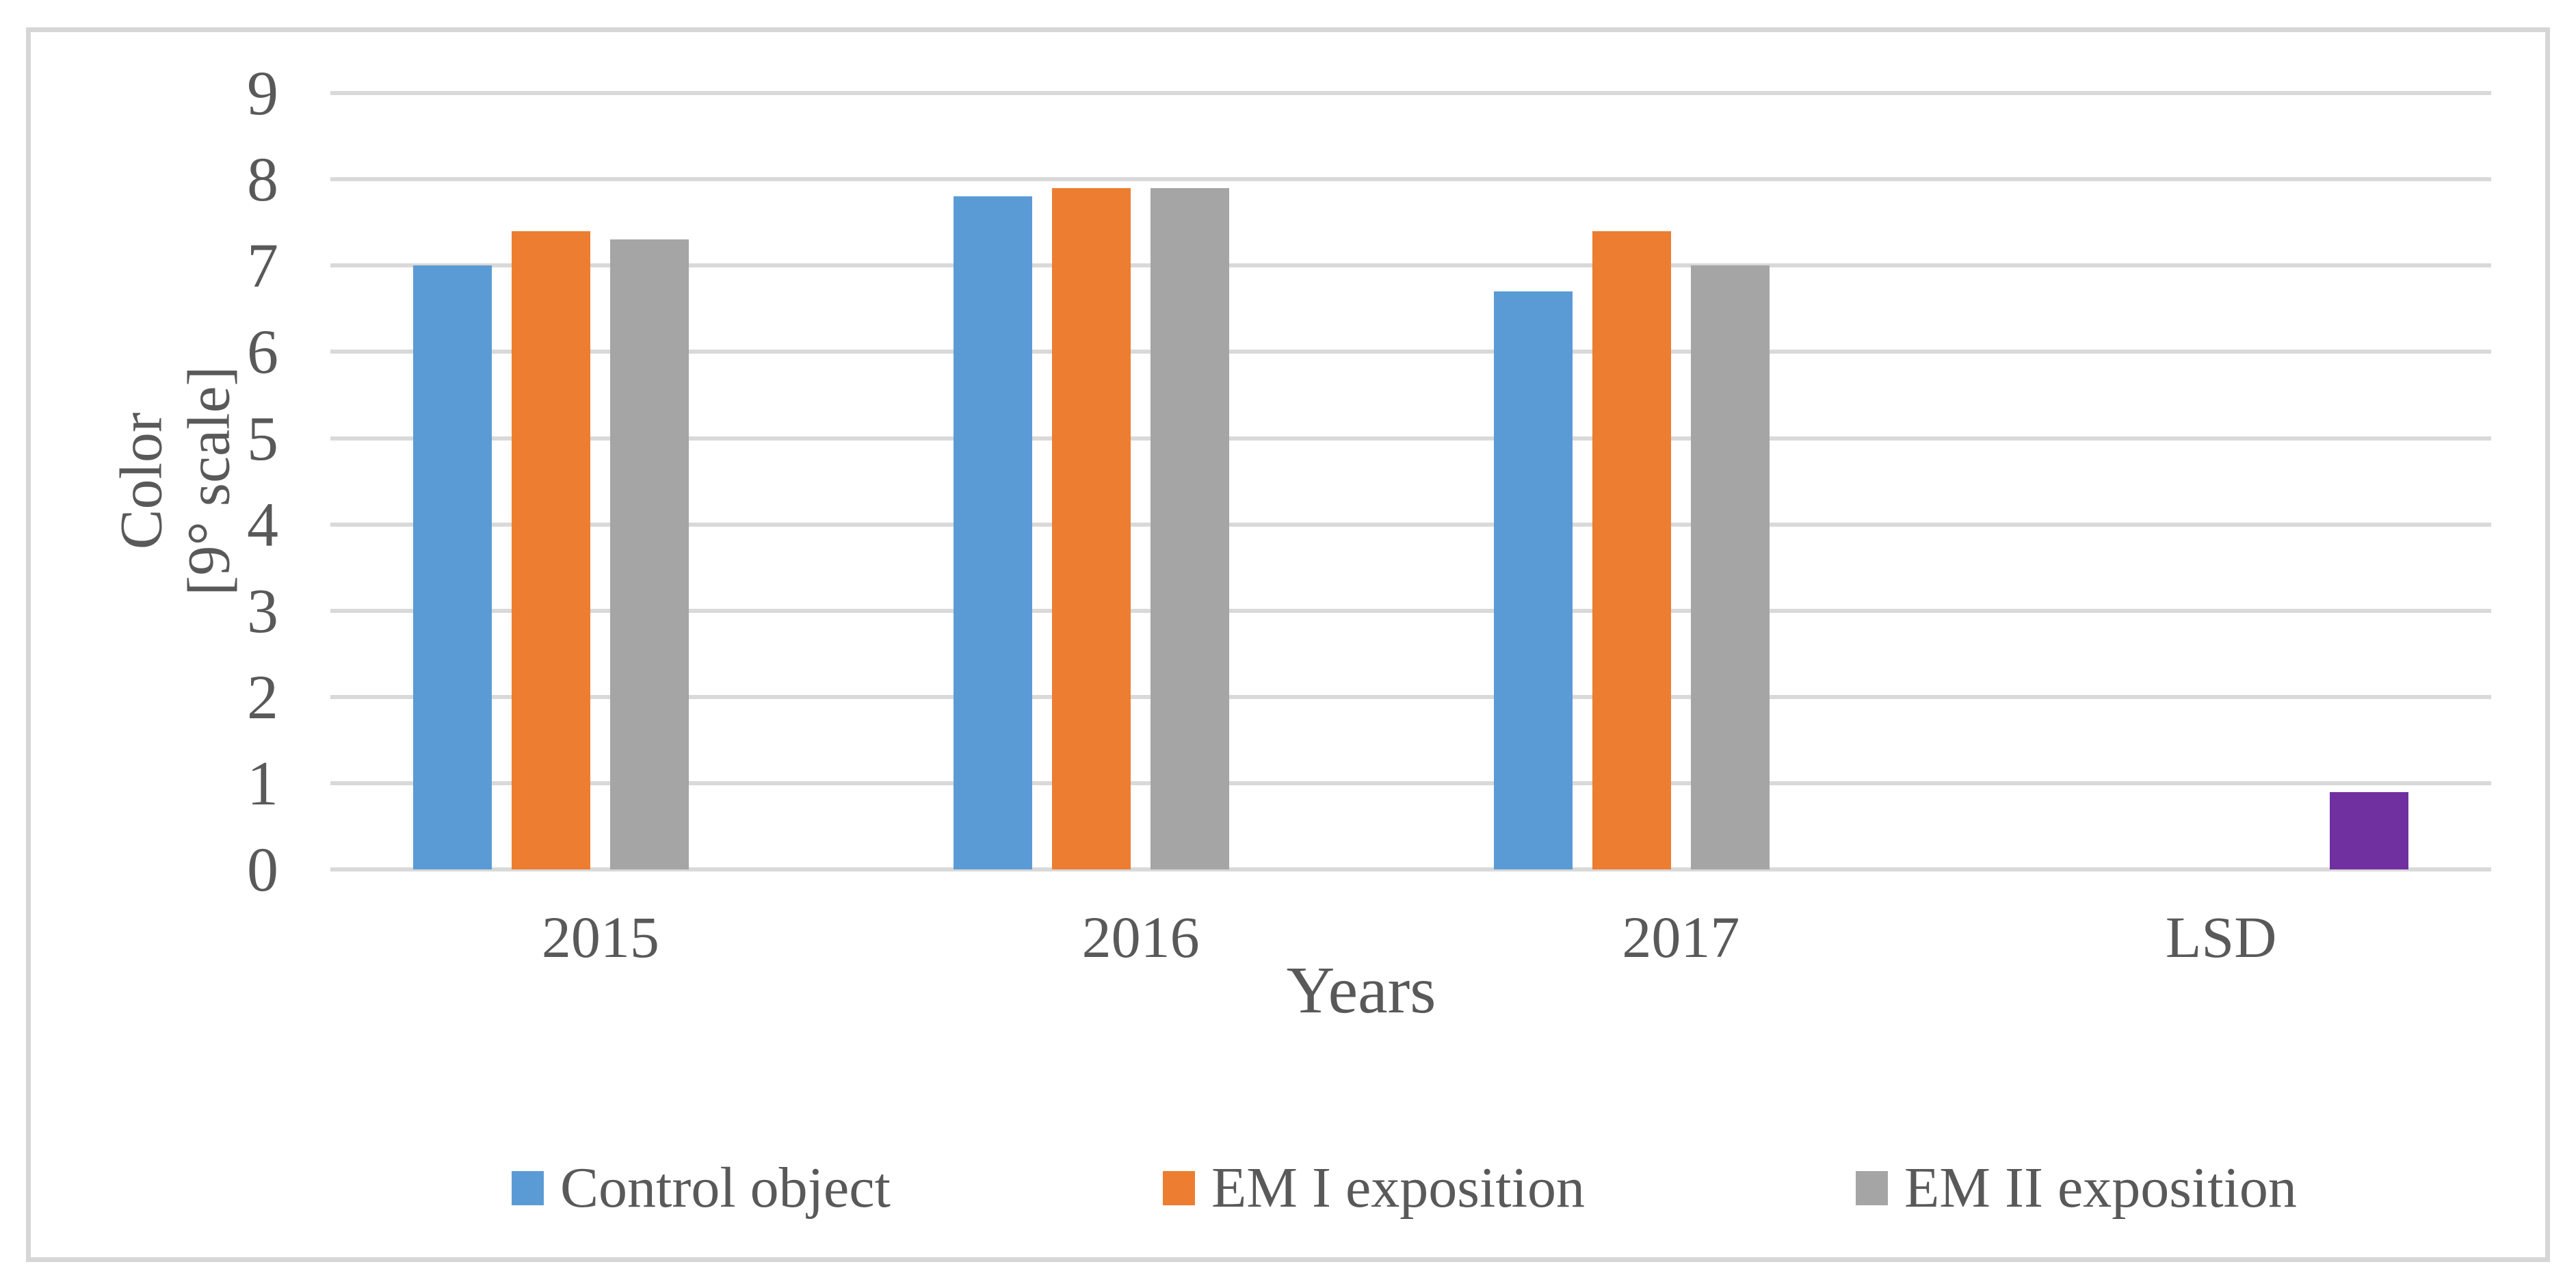 This screenshot has width=2576, height=1286. Describe the element at coordinates (262, 438) in the screenshot. I see `y-tick-label-5: 5` at that location.